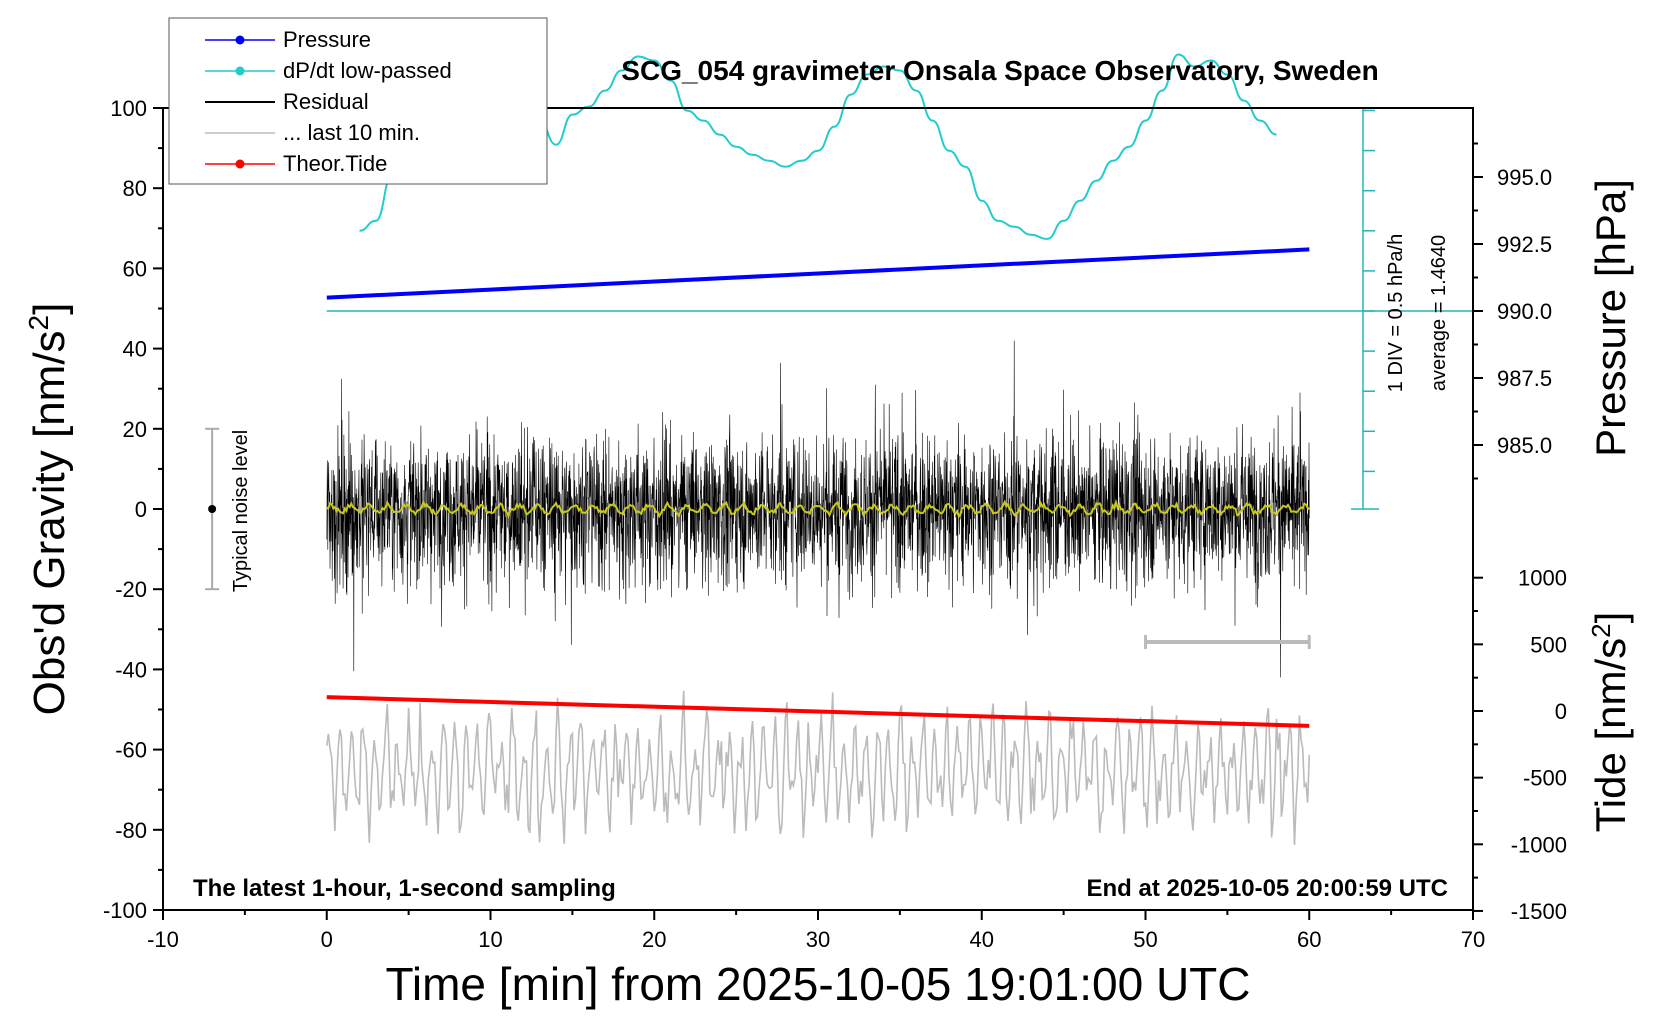 The width and height of the screenshot is (1660, 1020). I want to click on average-label: average = 1.4640, so click(1439, 313).